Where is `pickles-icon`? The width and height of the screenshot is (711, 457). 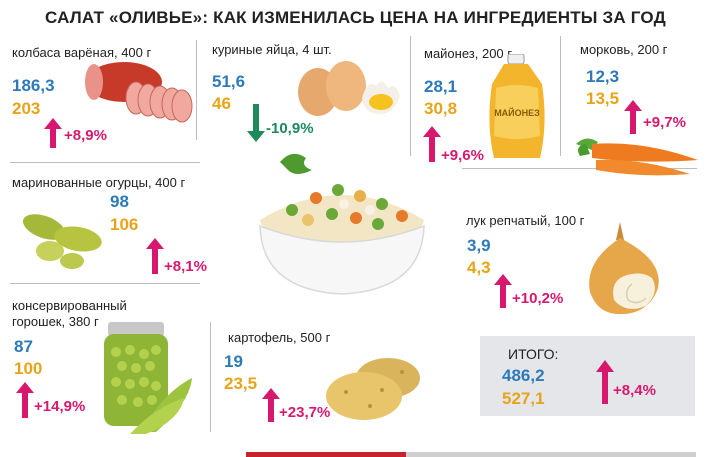 pickles-icon is located at coordinates (62, 241).